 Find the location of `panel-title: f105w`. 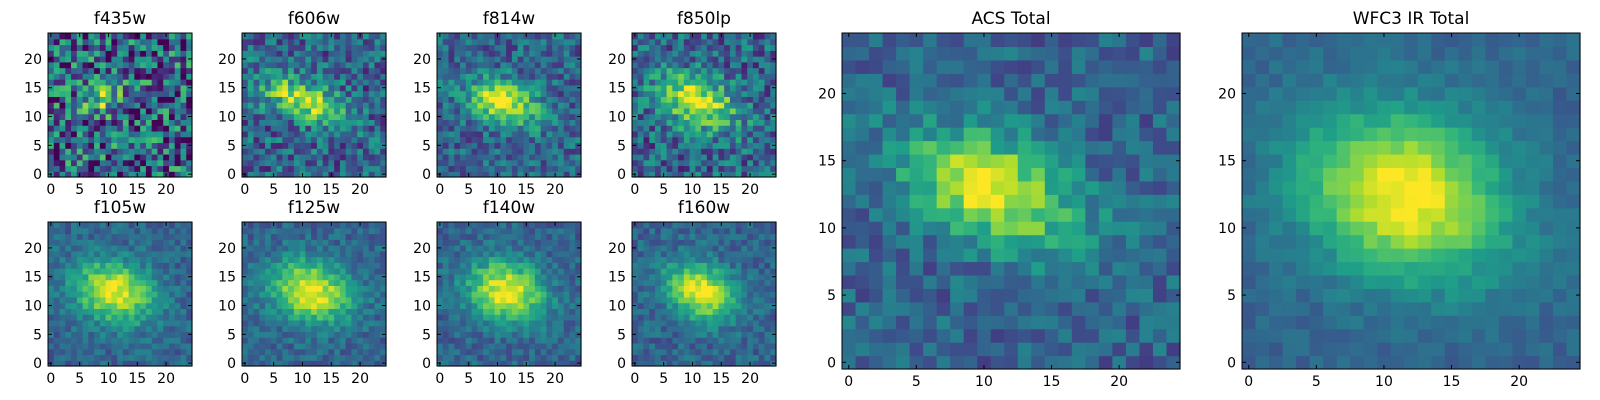

panel-title: f105w is located at coordinates (120, 208).